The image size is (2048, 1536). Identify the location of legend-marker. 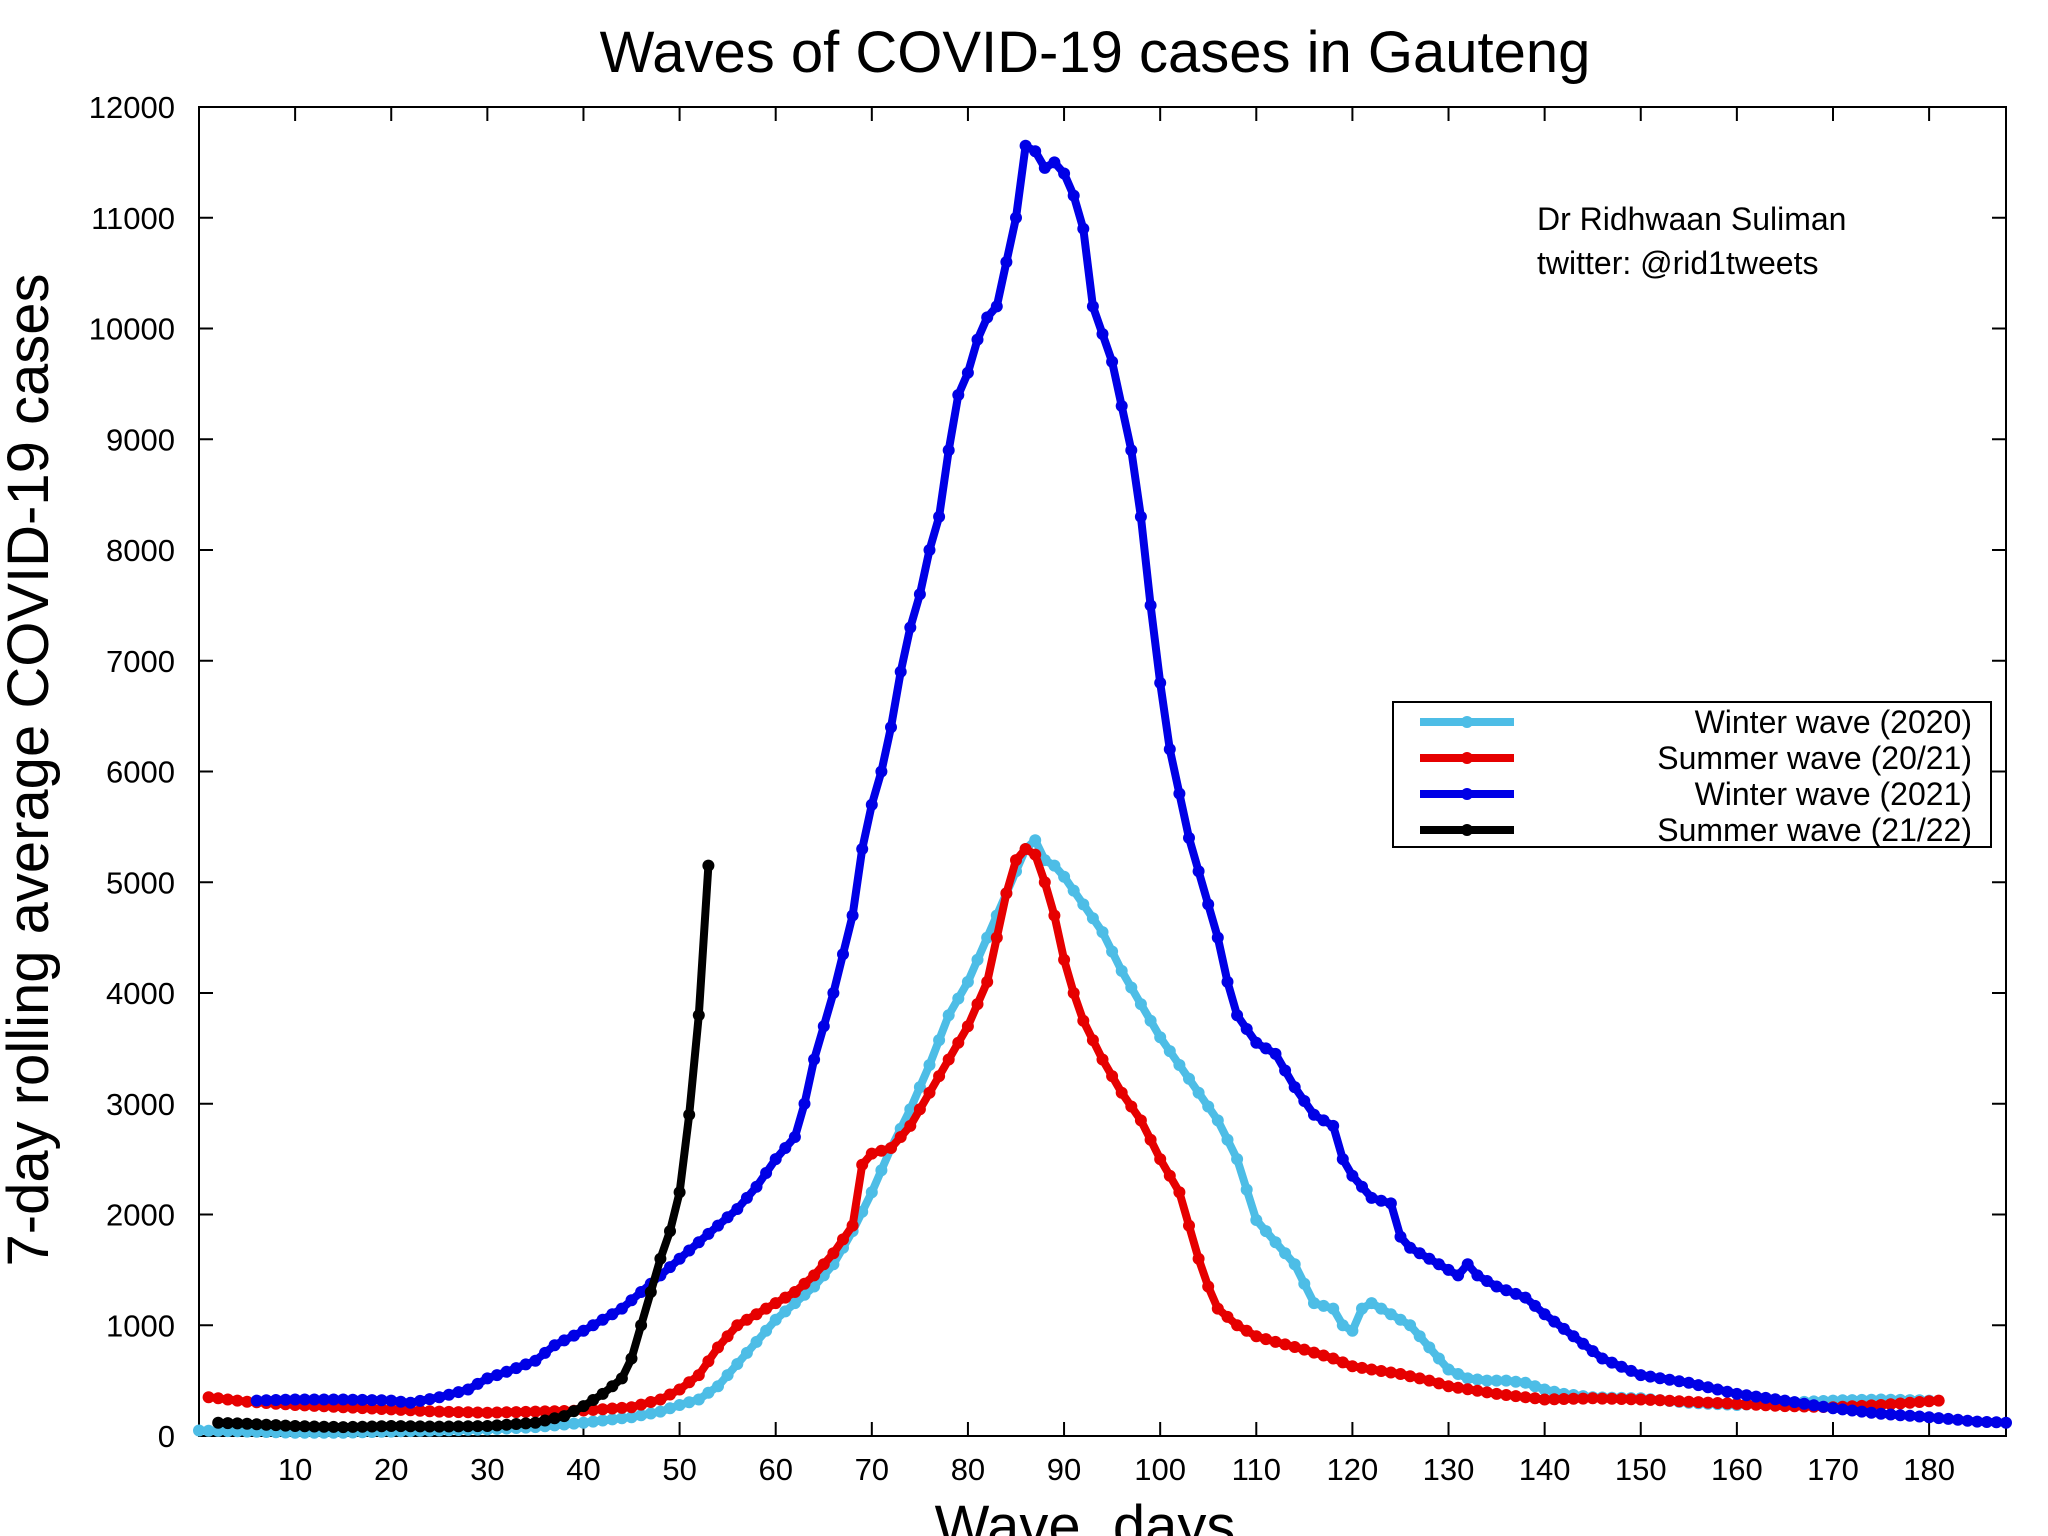
(1467, 758).